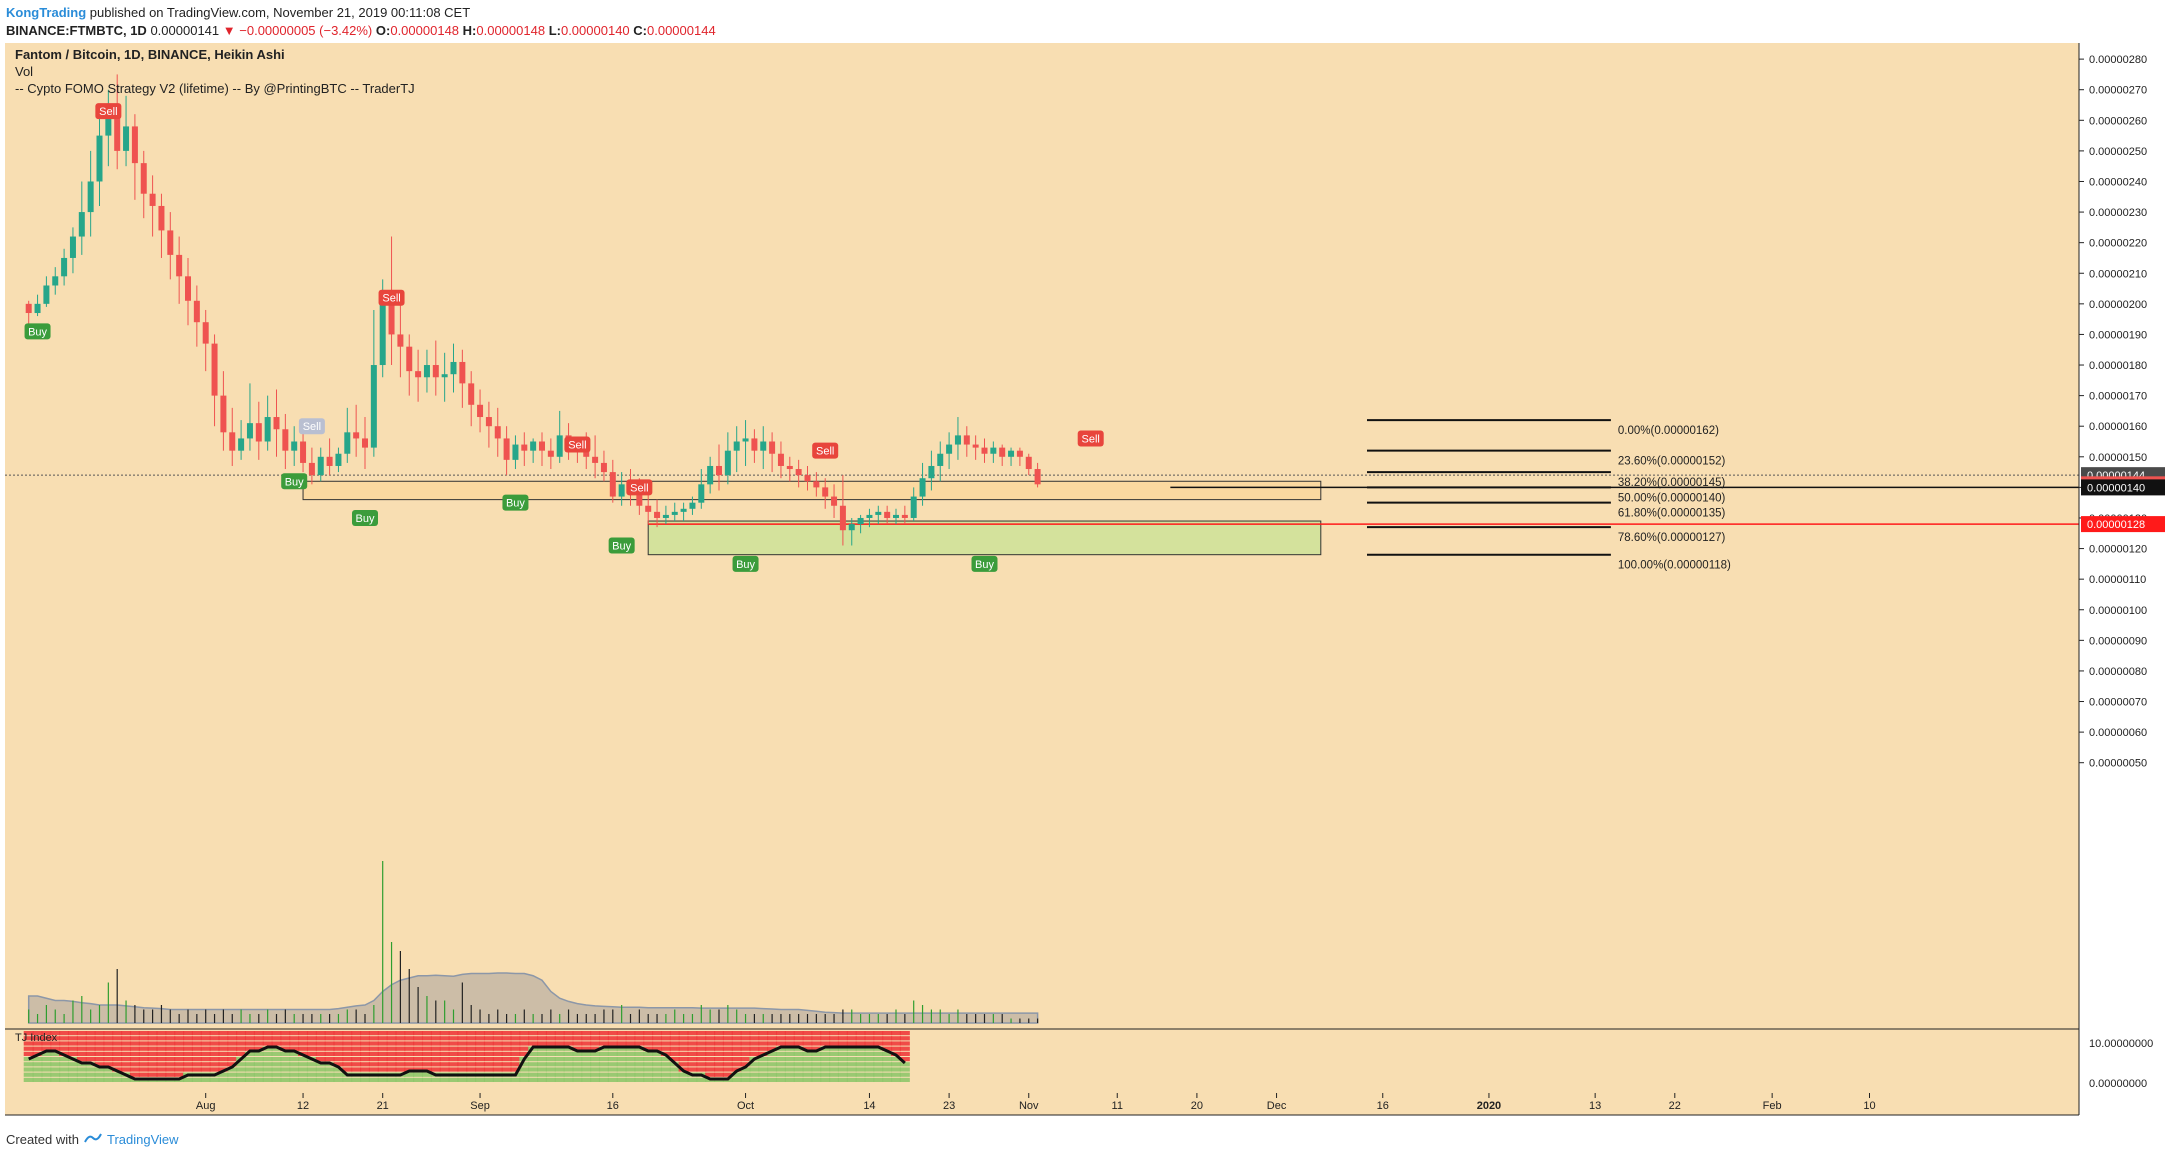 The image size is (2167, 1157). I want to click on sell-signal-label: Sell, so click(825, 452).